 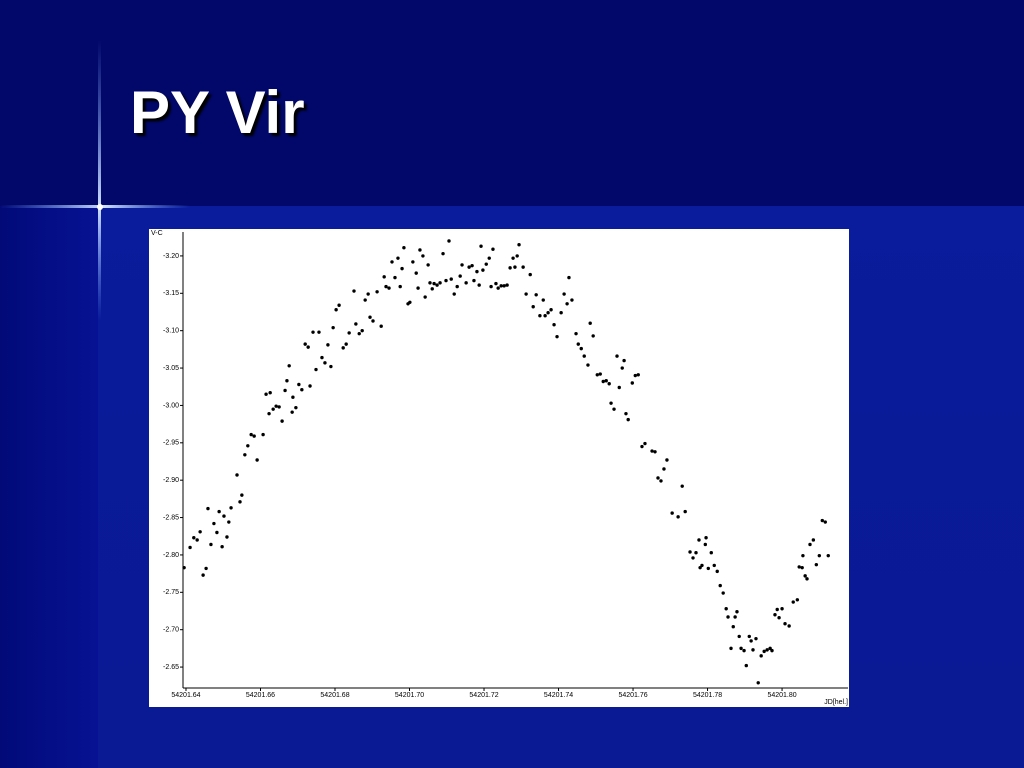 What do you see at coordinates (171, 443) in the screenshot?
I see `y-tick-label: -2.95` at bounding box center [171, 443].